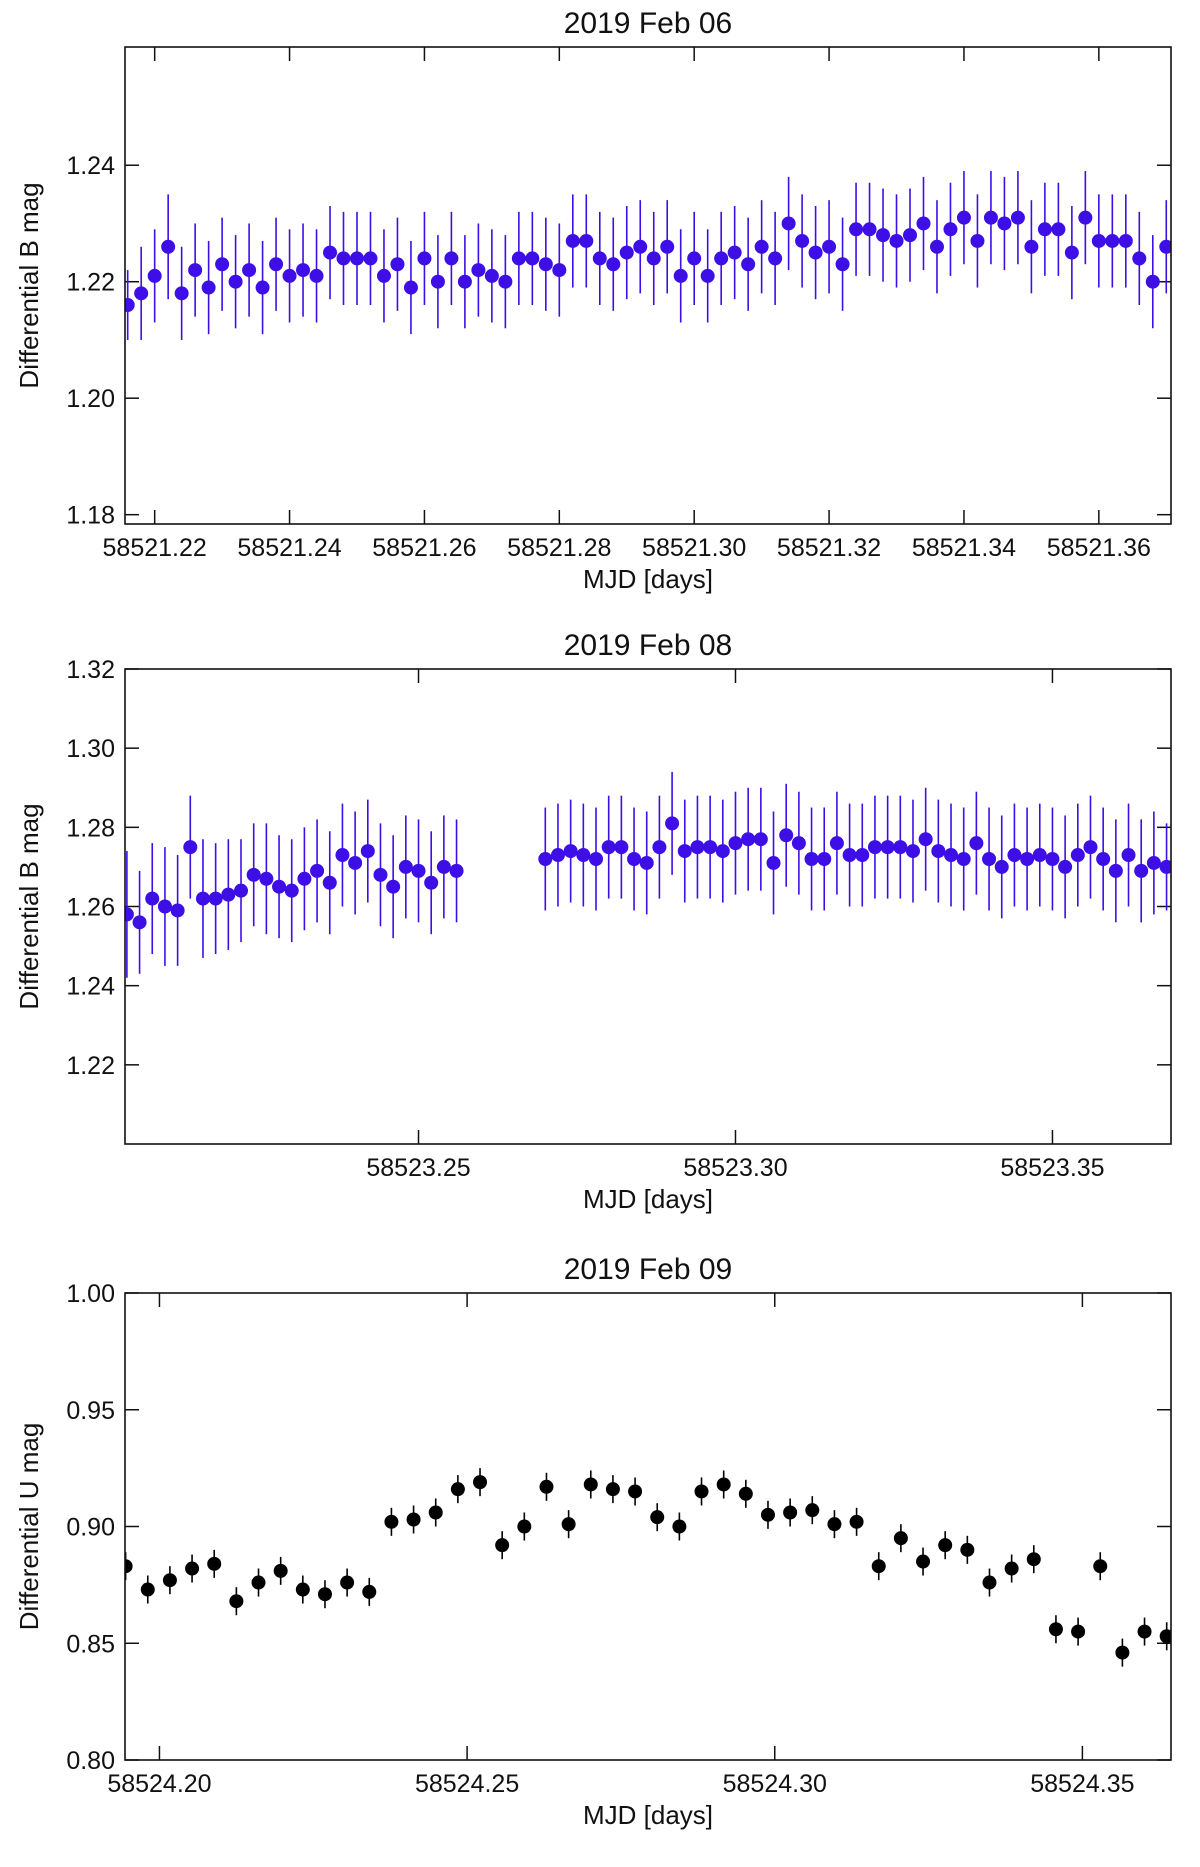 The height and width of the screenshot is (1867, 1200). I want to click on y-tick-label: 1.20, so click(90, 399).